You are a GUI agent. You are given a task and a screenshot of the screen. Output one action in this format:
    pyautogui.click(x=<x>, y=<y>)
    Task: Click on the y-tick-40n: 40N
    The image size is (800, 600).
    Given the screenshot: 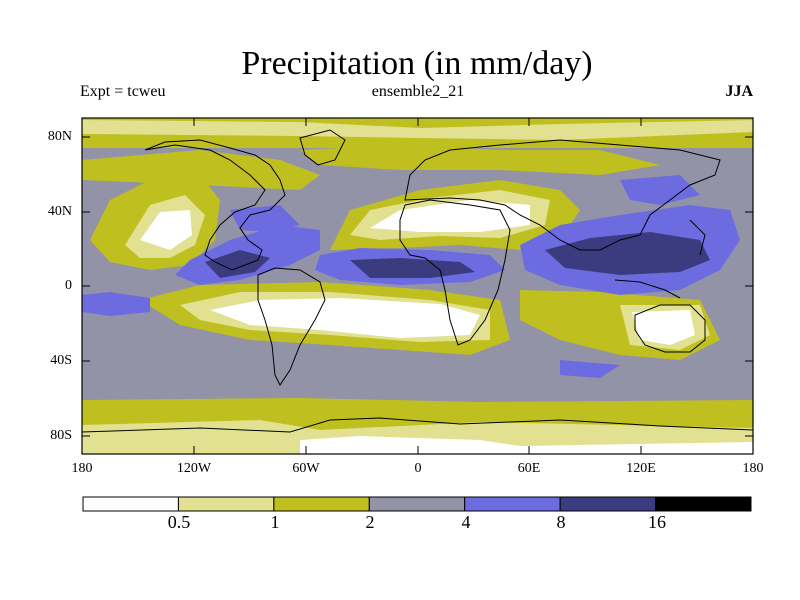 What is the action you would take?
    pyautogui.click(x=59, y=211)
    